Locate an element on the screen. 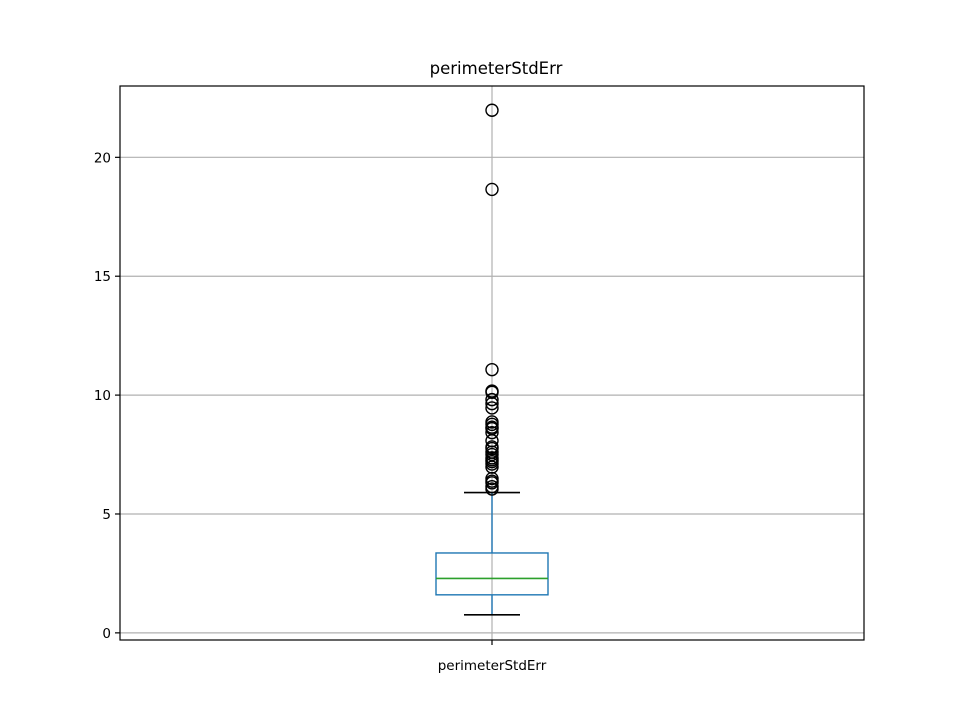 The width and height of the screenshot is (960, 720). plot-marks is located at coordinates (492, 359).